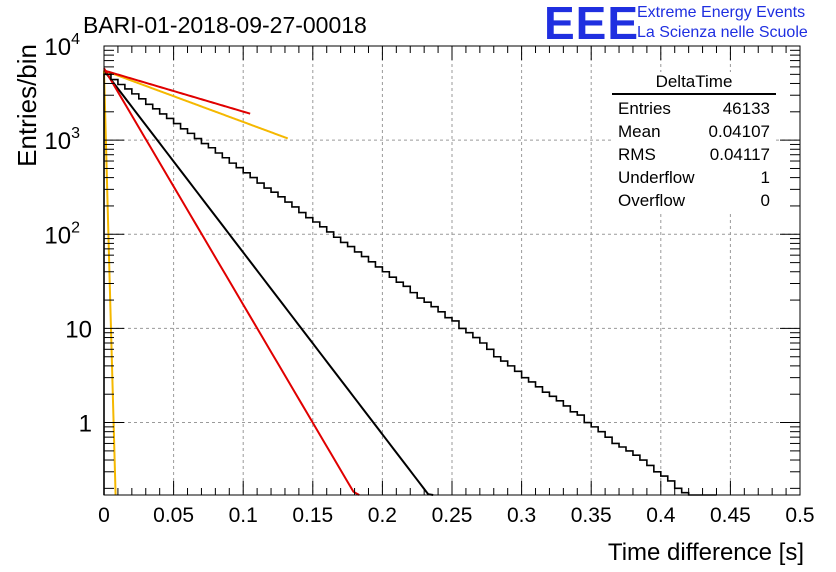 Image resolution: width=836 pixels, height=572 pixels. What do you see at coordinates (637, 154) in the screenshot?
I see `stats-label: RMS` at bounding box center [637, 154].